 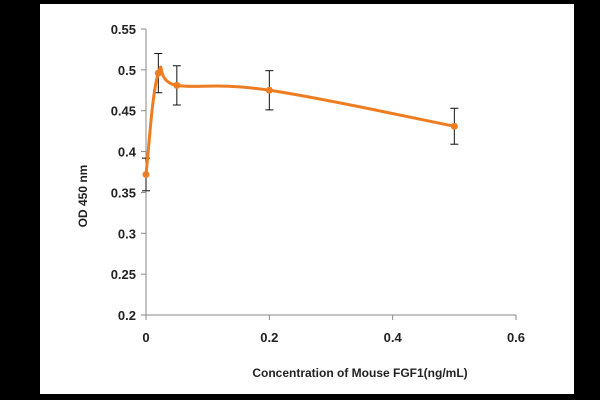 I want to click on series-line, so click(x=300, y=120).